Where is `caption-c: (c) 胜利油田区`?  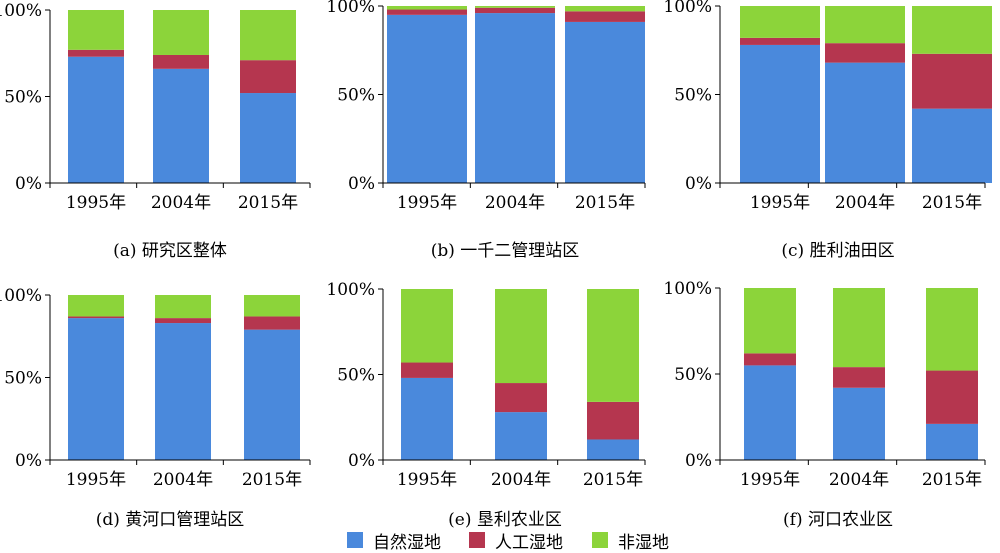 caption-c: (c) 胜利油田区 is located at coordinates (838, 251).